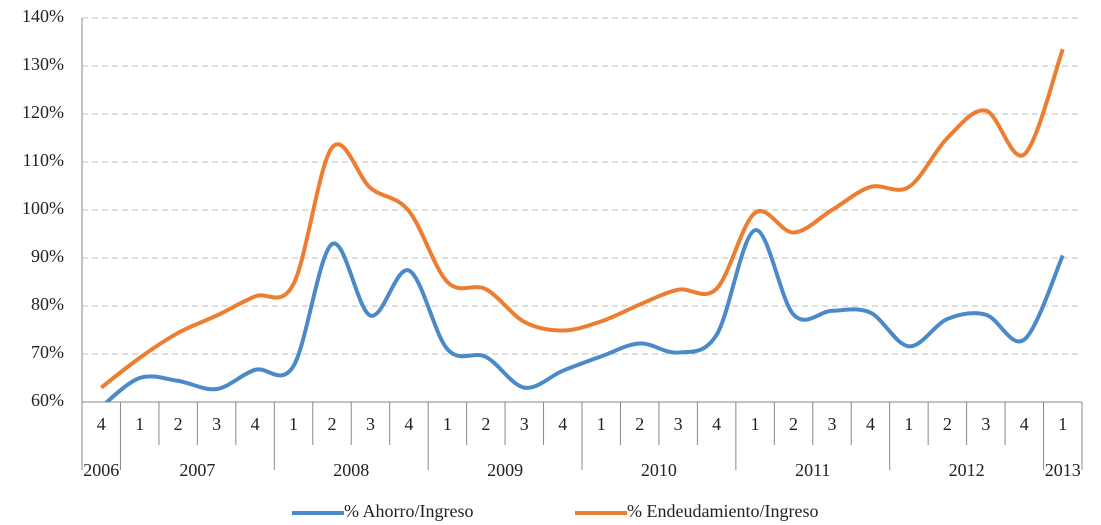  Describe the element at coordinates (967, 470) in the screenshot. I see `year-label: 2012` at that location.